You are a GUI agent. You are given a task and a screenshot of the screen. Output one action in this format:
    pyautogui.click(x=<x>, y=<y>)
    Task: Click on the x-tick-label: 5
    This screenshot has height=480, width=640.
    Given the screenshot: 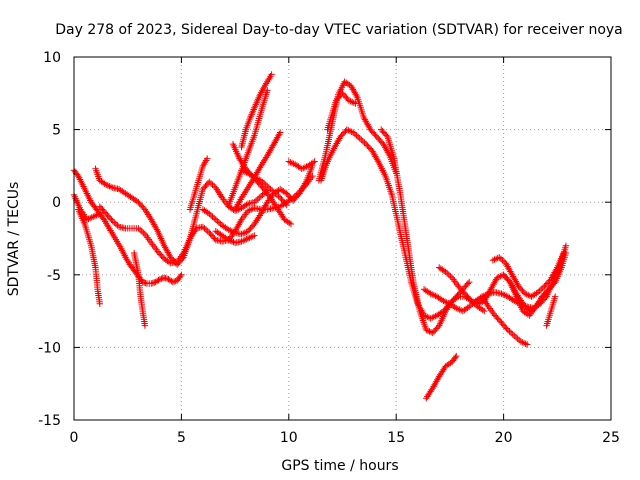 What is the action you would take?
    pyautogui.click(x=181, y=438)
    